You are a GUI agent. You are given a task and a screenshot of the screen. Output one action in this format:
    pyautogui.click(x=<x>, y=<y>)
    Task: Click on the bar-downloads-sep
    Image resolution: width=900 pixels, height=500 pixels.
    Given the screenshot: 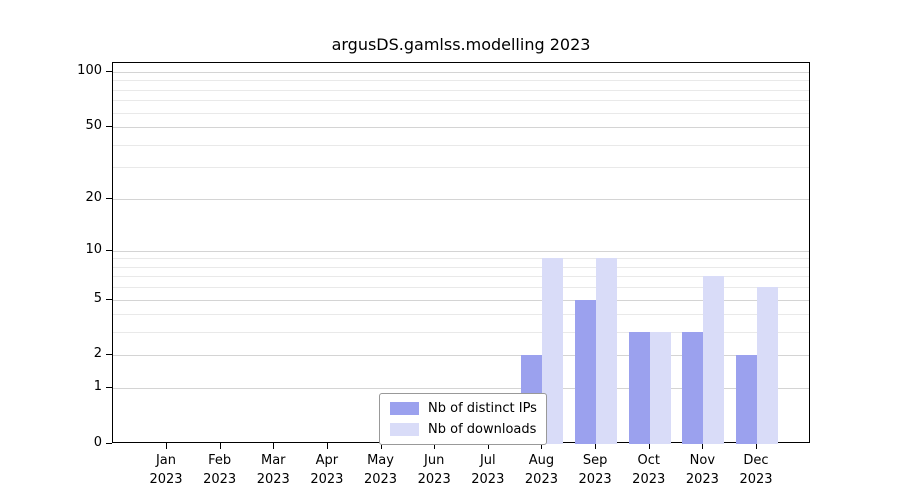 What is the action you would take?
    pyautogui.click(x=607, y=351)
    